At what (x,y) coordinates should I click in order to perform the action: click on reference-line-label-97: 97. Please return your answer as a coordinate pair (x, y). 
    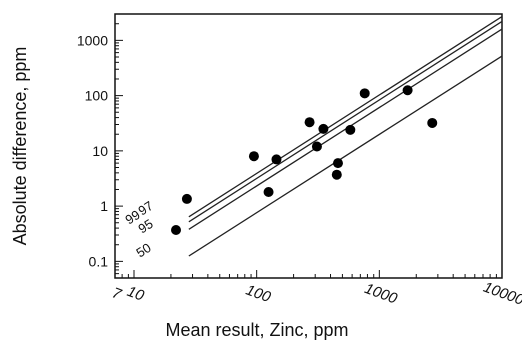
    Looking at the image, I should click on (145, 208).